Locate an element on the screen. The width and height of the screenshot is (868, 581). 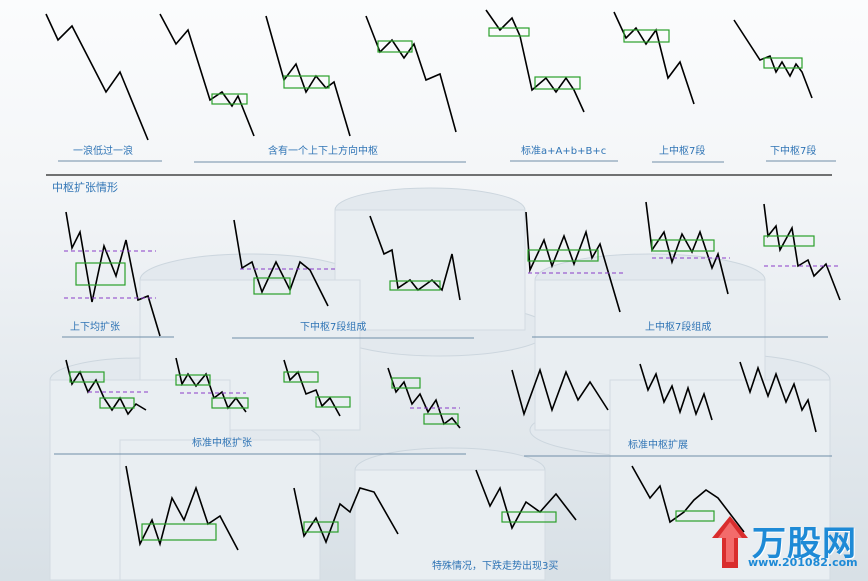
chart-standard is located at coordinates (535, 61).